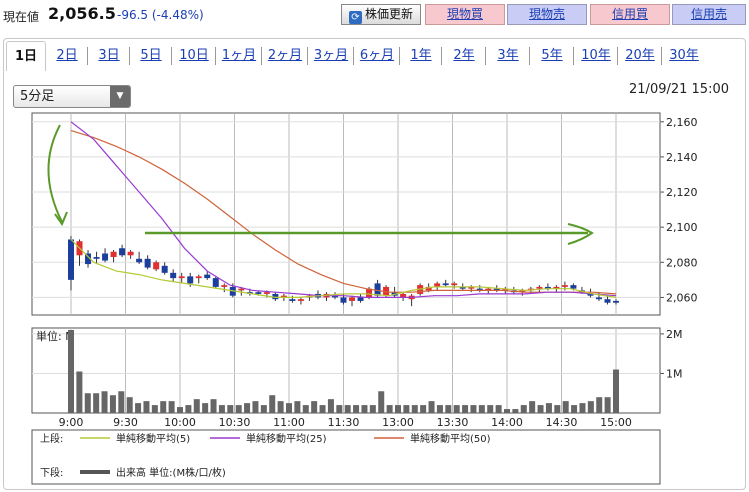 The image size is (749, 492). Describe the element at coordinates (580, 234) in the screenshot. I see `annotation-level-arrowhead` at that location.